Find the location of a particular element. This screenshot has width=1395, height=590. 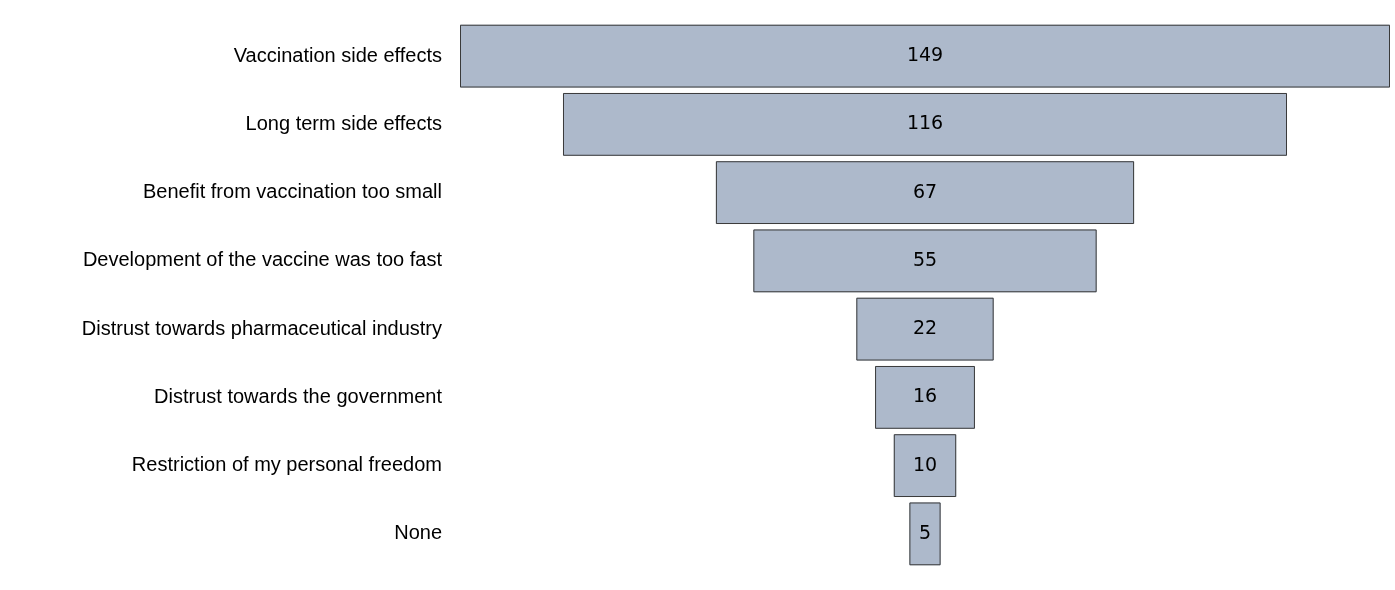

category-label: Long term side effects is located at coordinates (343, 122).